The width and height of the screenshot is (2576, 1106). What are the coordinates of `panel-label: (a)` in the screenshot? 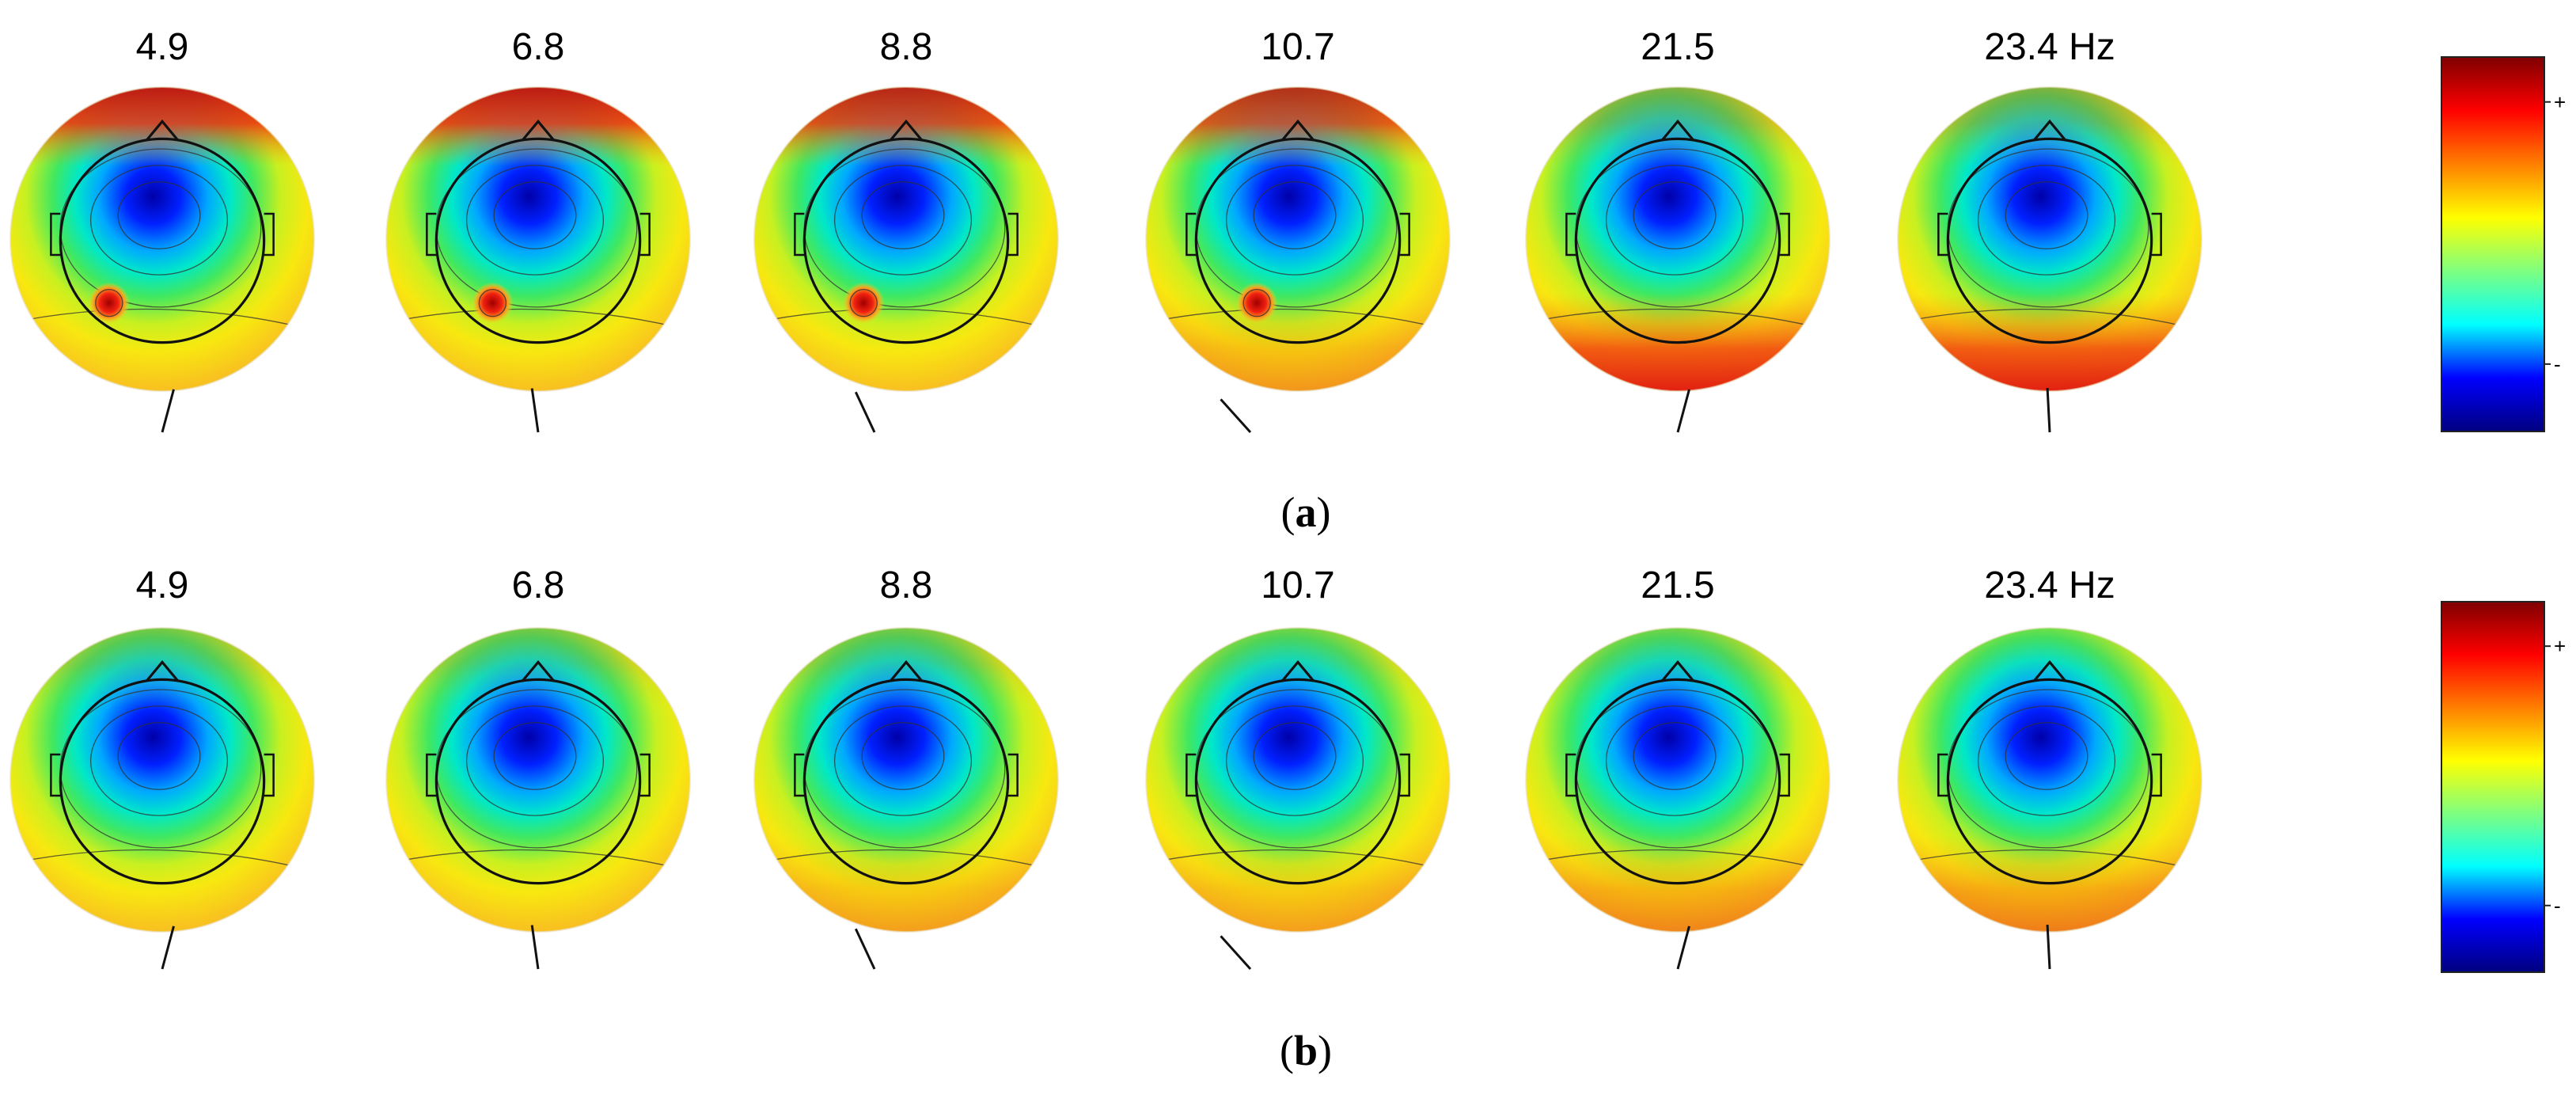 It's located at (1306, 512).